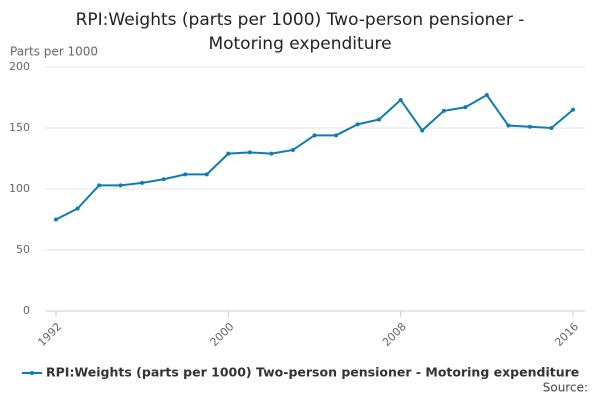  Describe the element at coordinates (19, 188) in the screenshot. I see `y-tick-label: 100` at that location.